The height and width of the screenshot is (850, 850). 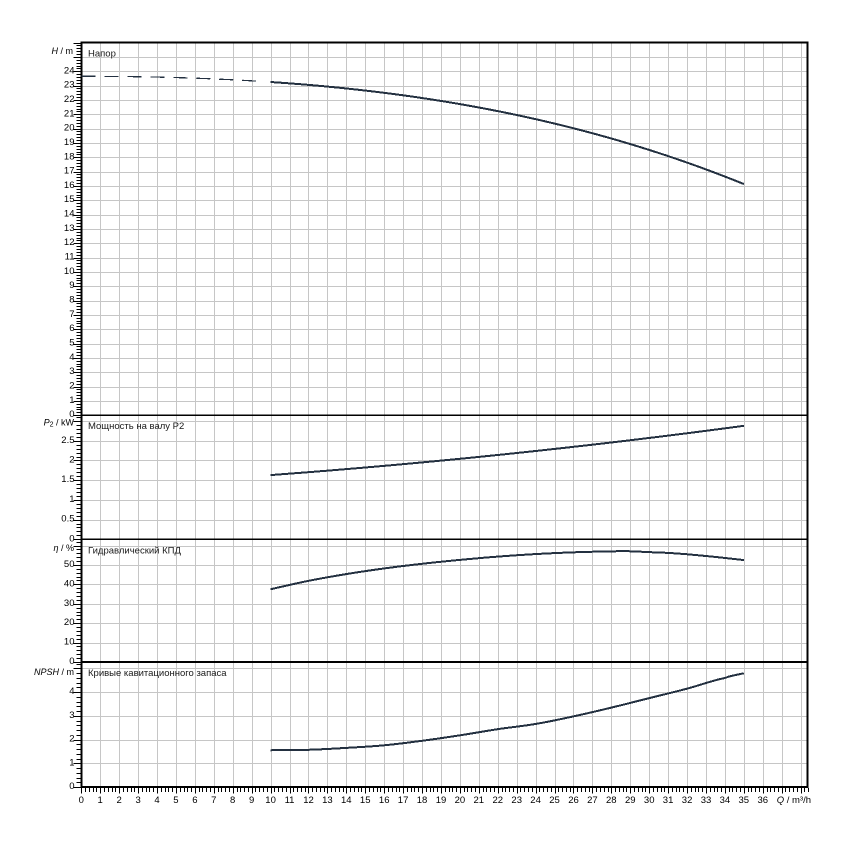 What do you see at coordinates (794, 800) in the screenshot?
I see `svg-text: Q / m³/h` at bounding box center [794, 800].